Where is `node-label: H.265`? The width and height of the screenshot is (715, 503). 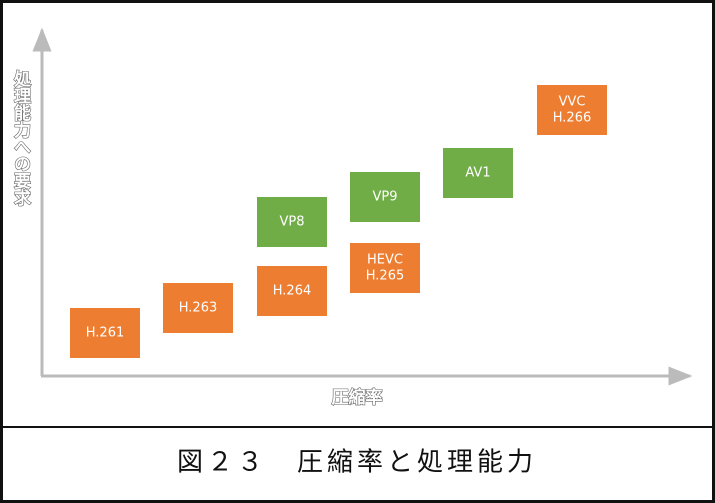 node-label: H.265 is located at coordinates (385, 276).